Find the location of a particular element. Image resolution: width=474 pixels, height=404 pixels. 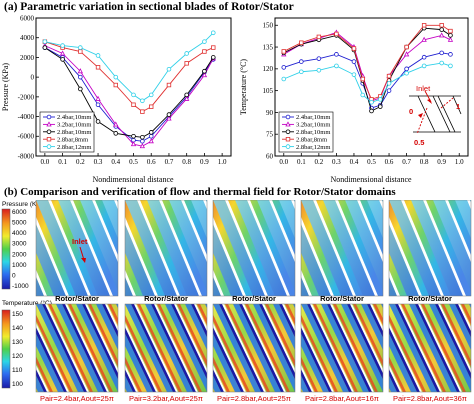

pressure-colorbar-tick: 5000 is located at coordinates (19, 223).